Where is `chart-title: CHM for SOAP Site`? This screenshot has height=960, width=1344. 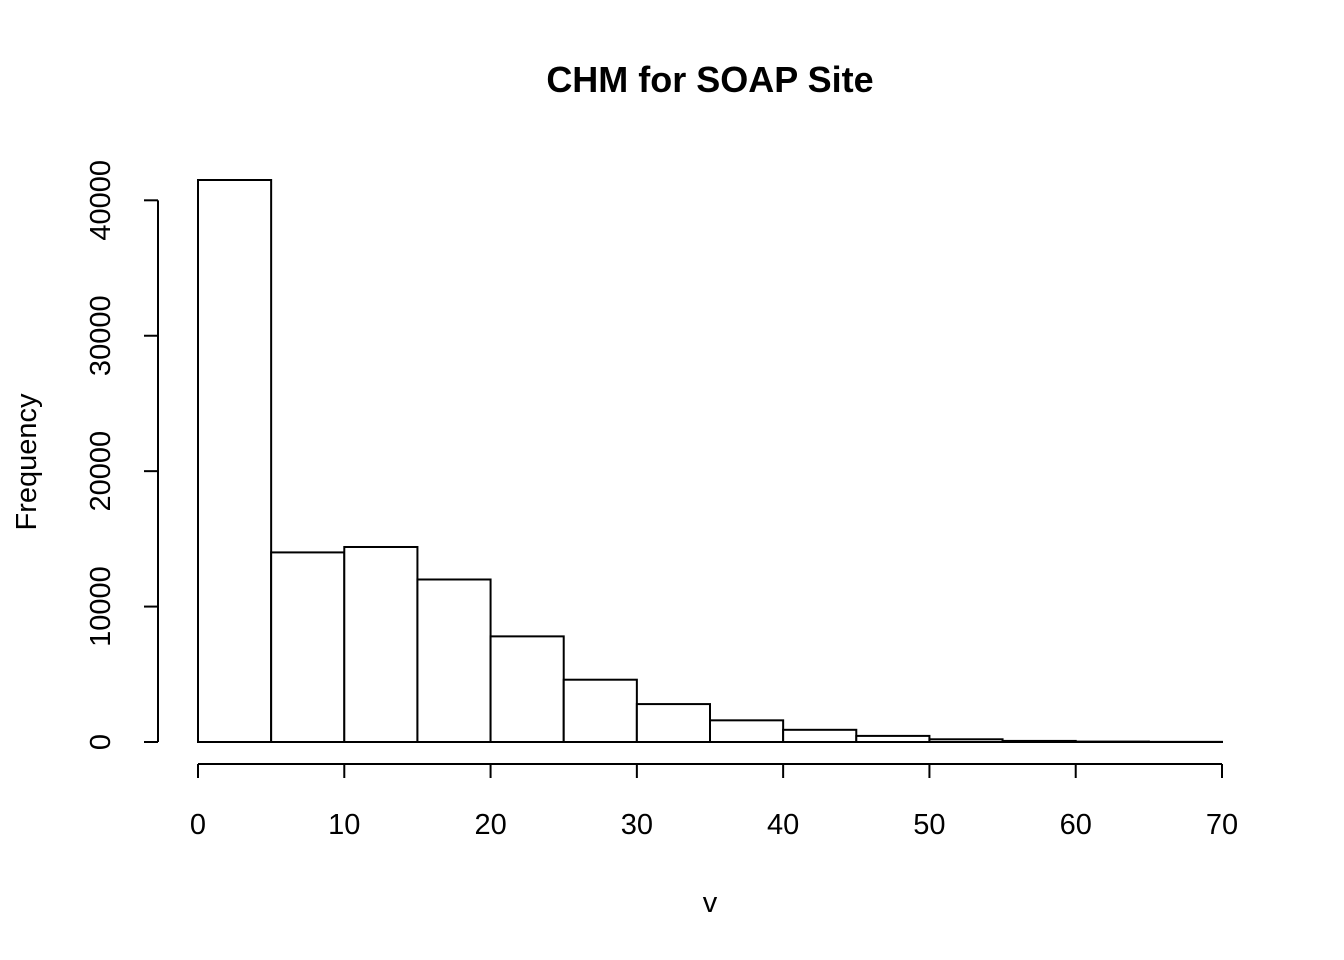
chart-title: CHM for SOAP Site is located at coordinates (709, 79).